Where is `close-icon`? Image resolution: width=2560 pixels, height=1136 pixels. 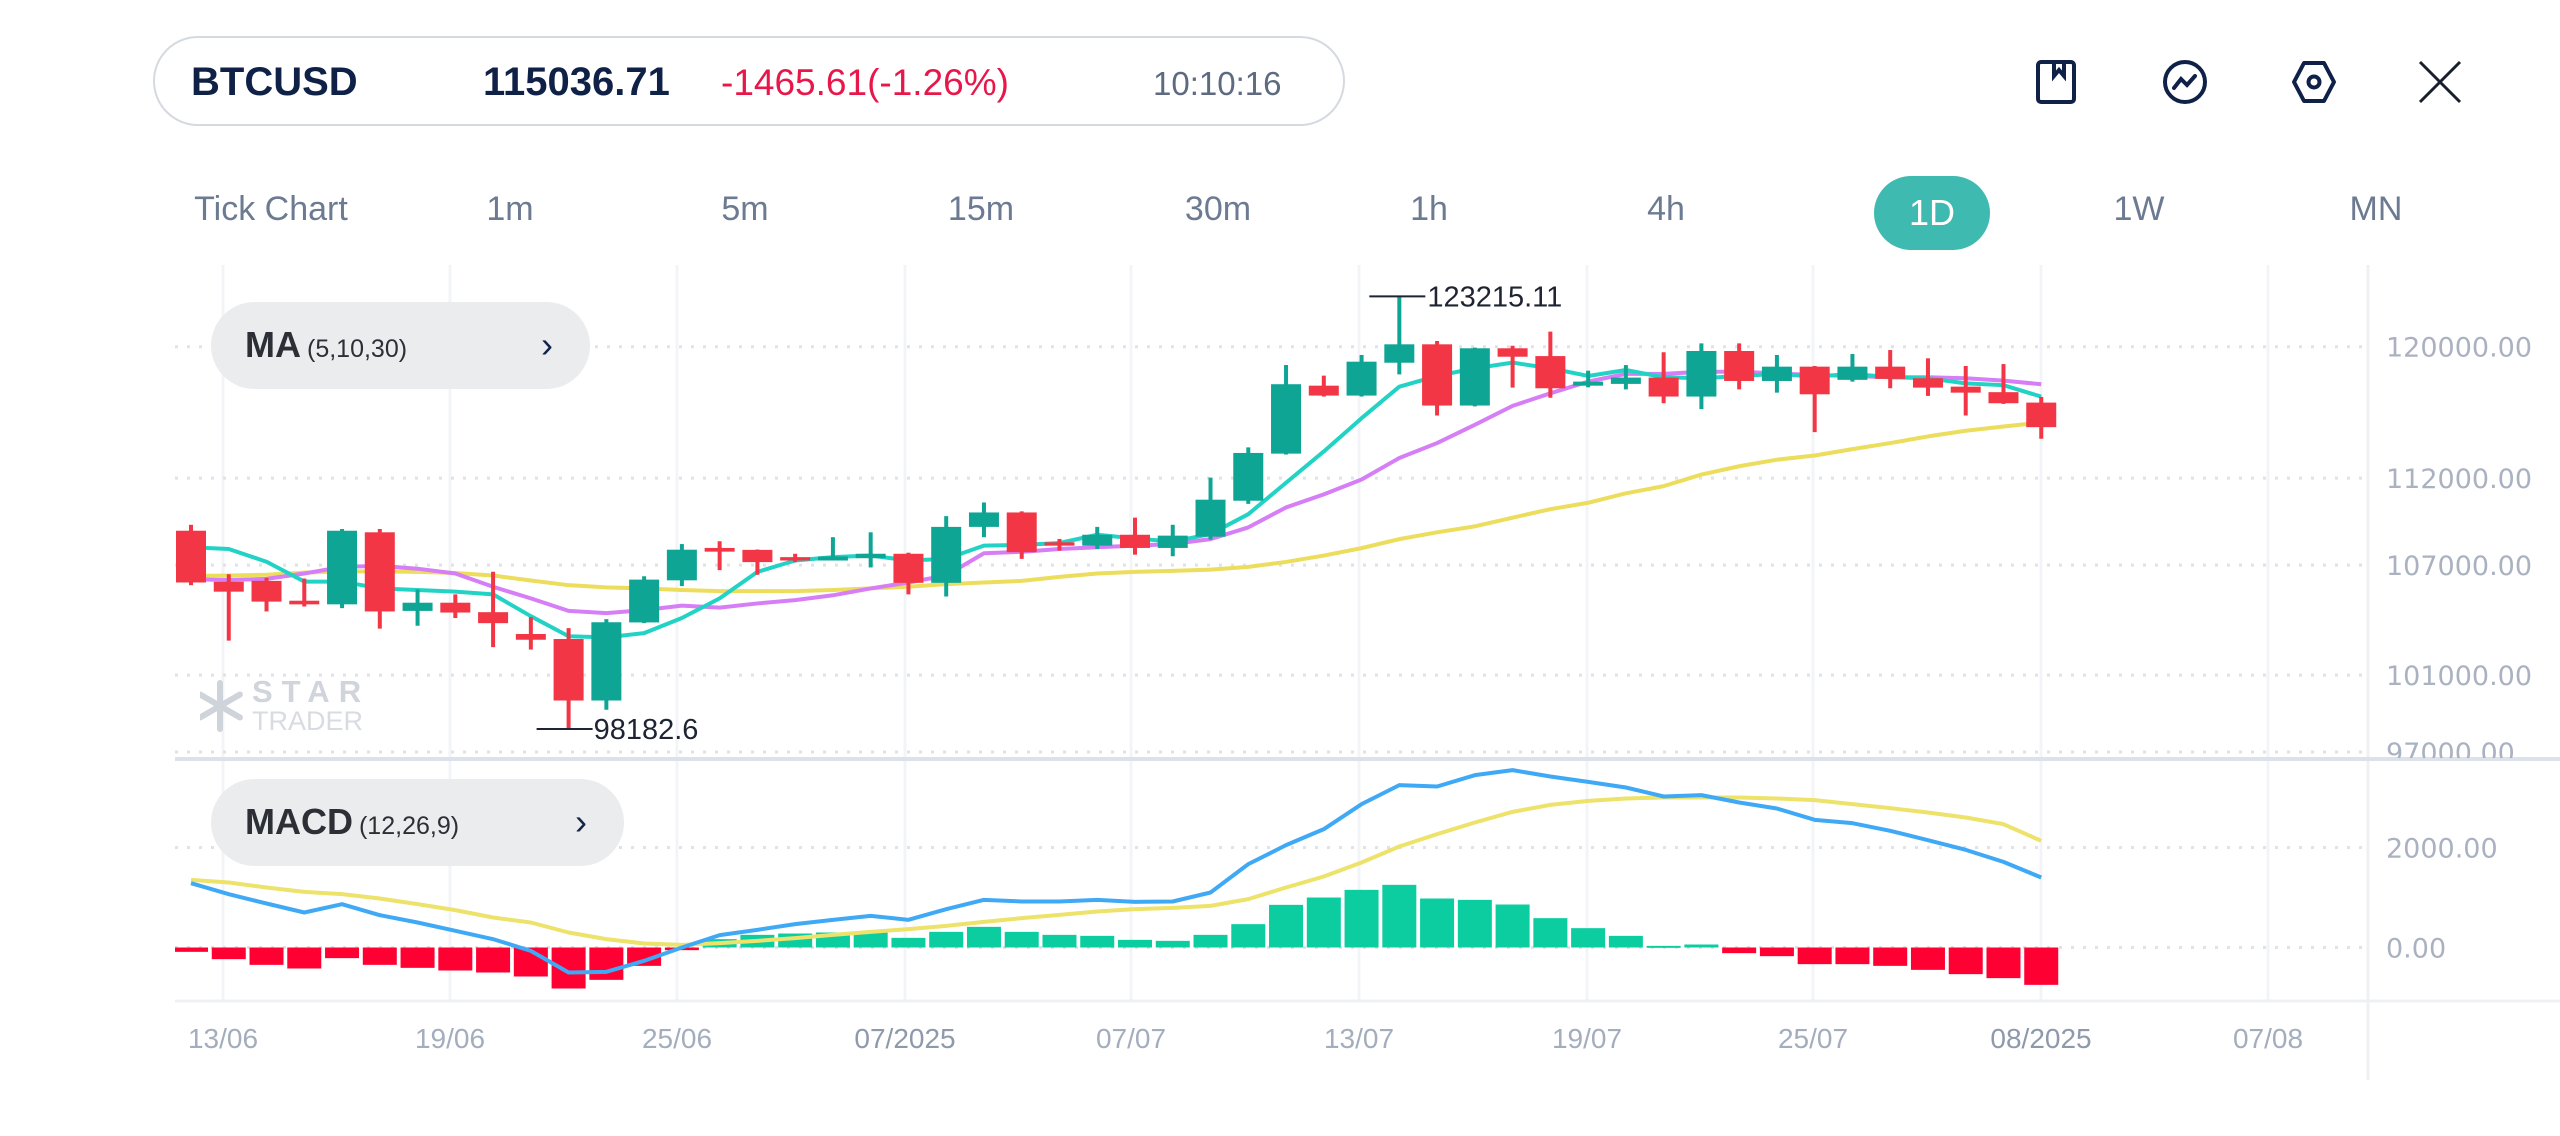
close-icon is located at coordinates (2440, 82).